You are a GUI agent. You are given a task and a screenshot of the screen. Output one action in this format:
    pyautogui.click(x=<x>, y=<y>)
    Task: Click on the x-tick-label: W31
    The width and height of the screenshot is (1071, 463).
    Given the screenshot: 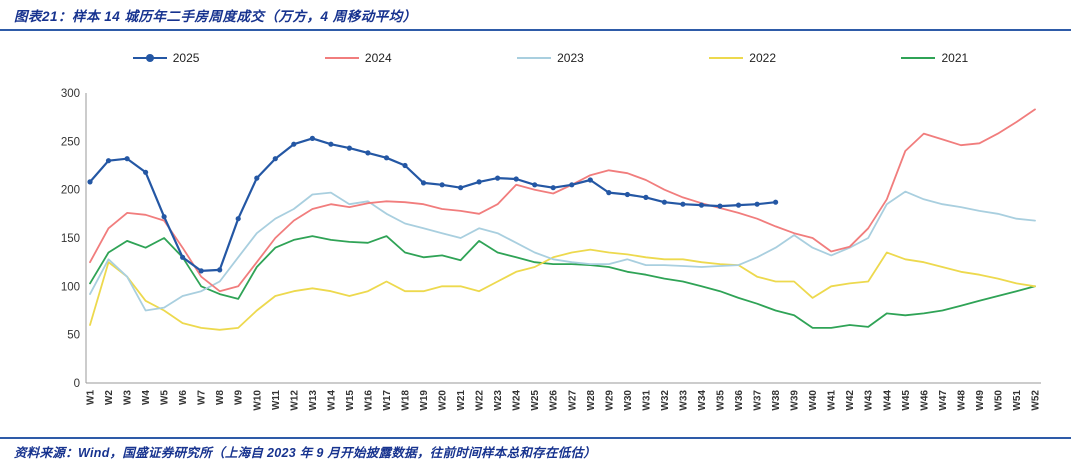 What is the action you would take?
    pyautogui.click(x=646, y=400)
    